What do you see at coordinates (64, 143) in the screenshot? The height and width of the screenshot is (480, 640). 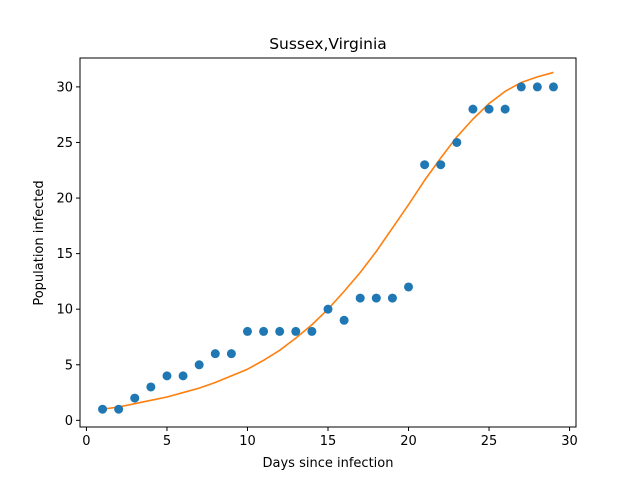 I see `y-tick-label: 25` at bounding box center [64, 143].